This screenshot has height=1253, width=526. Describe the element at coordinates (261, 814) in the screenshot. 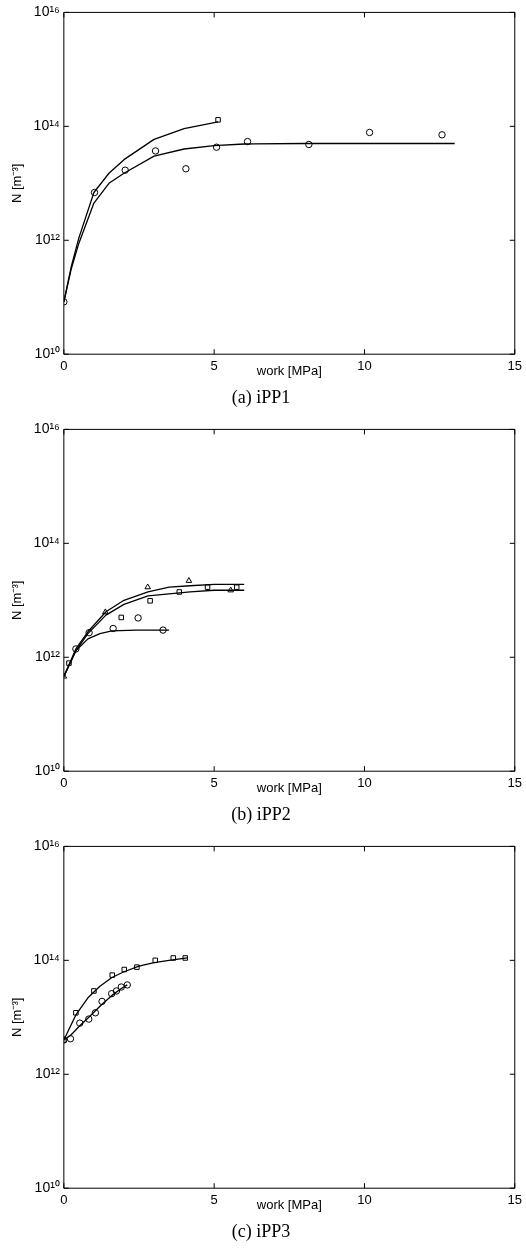

I see `text: (b) iPP2` at that location.